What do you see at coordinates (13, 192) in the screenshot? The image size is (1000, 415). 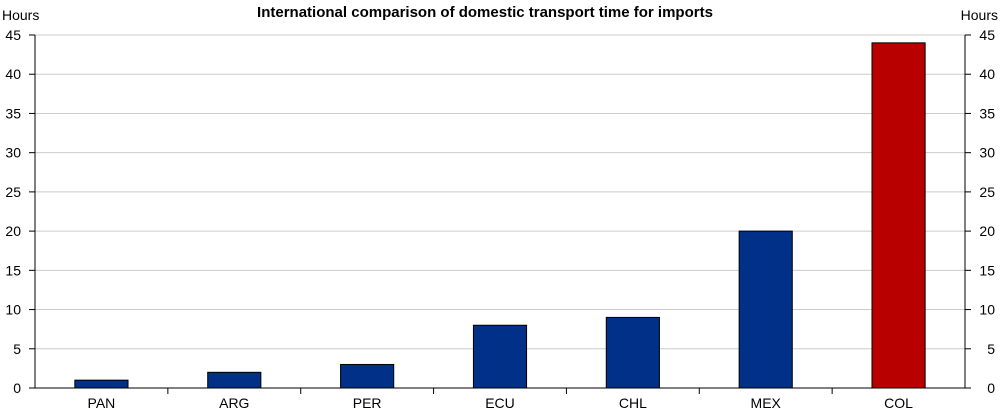 I see `y-tick-label-left: 25` at bounding box center [13, 192].